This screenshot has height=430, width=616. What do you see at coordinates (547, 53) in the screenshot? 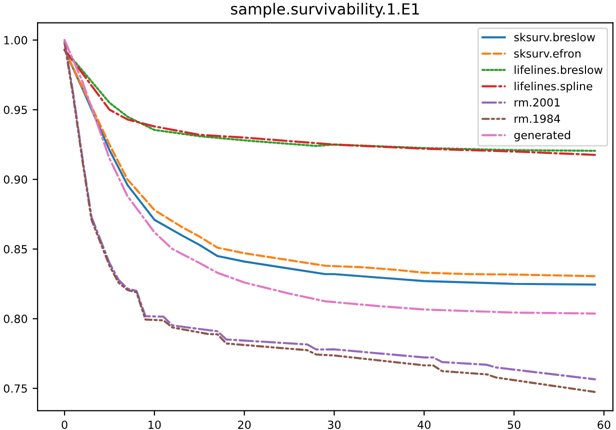
I see `legend-label: sksurv.efron` at bounding box center [547, 53].